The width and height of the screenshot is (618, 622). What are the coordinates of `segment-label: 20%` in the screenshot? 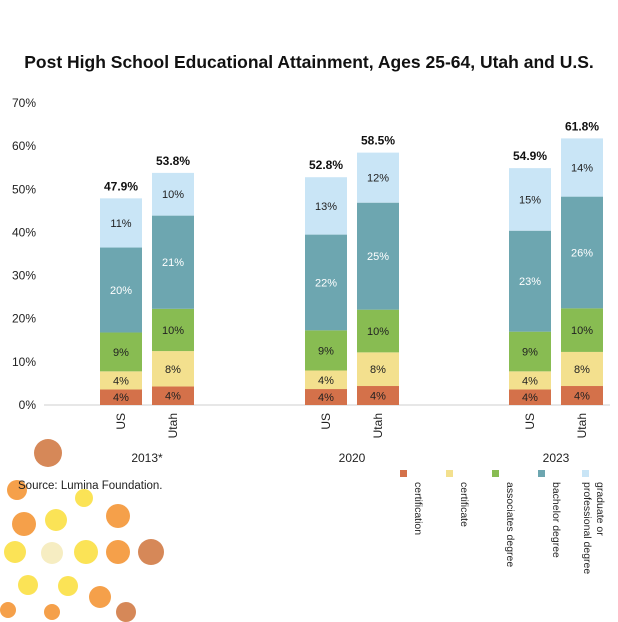 It's located at (121, 291).